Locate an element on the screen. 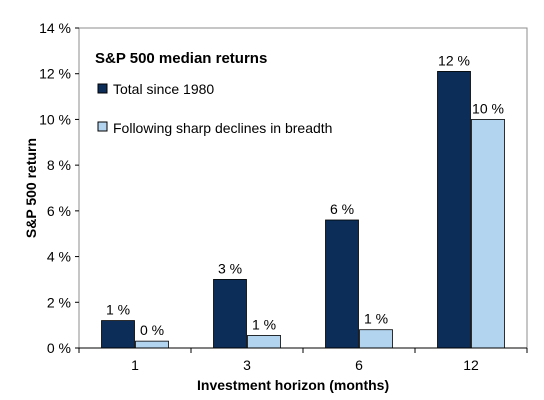  legend-label-total-since-1980: Total since 1980 is located at coordinates (163, 89).